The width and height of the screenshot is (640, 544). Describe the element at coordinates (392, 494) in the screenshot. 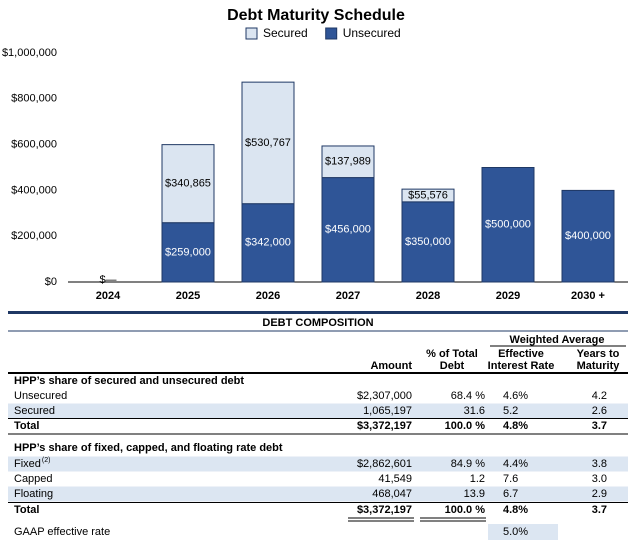

I see `cell: 468,047` at that location.